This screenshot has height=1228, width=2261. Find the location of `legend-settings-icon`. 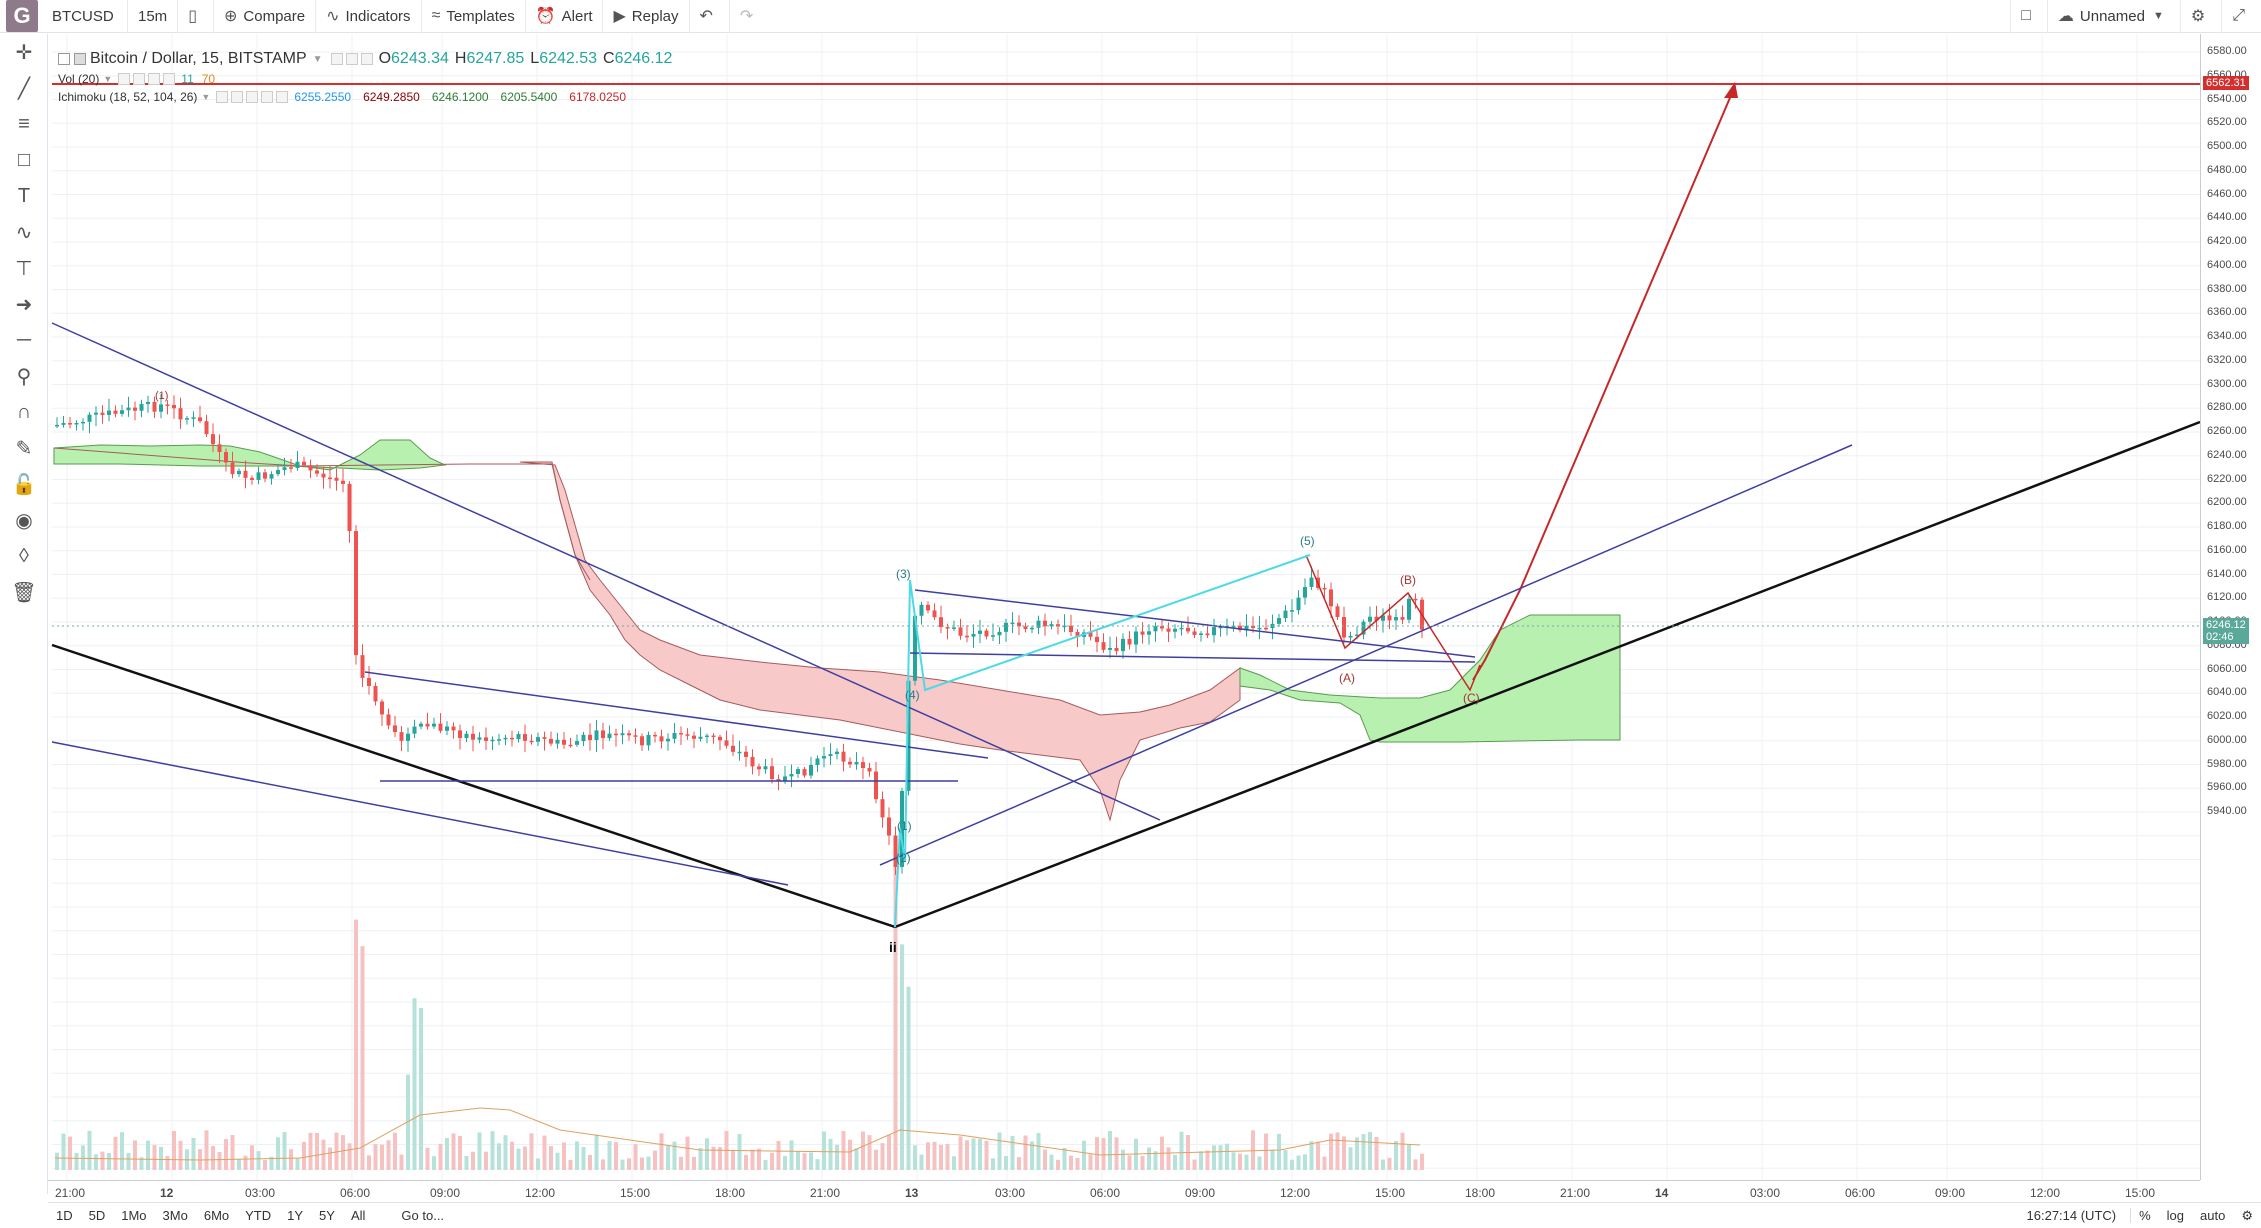

legend-settings-icon is located at coordinates (351, 59).